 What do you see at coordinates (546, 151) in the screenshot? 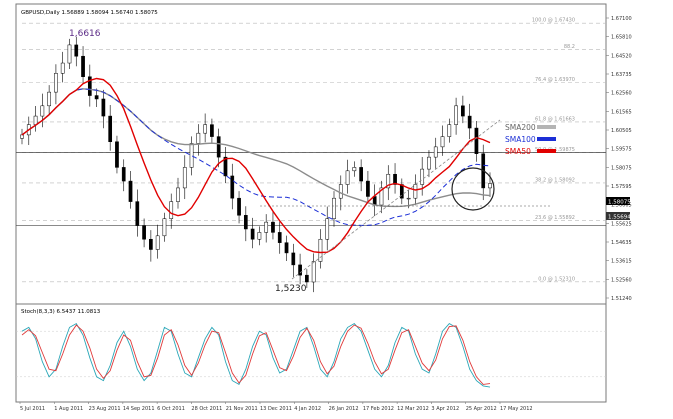
I see `legend-swatch-sma50` at bounding box center [546, 151].